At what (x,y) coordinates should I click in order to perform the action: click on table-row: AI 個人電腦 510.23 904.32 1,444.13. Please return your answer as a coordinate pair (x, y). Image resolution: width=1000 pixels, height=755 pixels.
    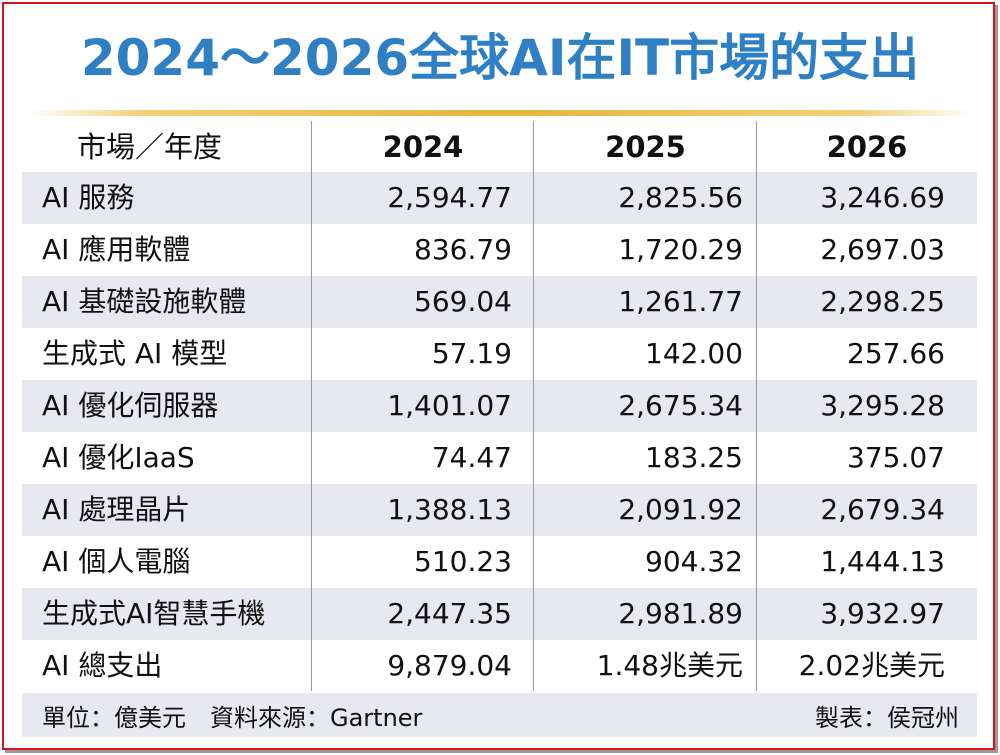
    Looking at the image, I should click on (499, 562).